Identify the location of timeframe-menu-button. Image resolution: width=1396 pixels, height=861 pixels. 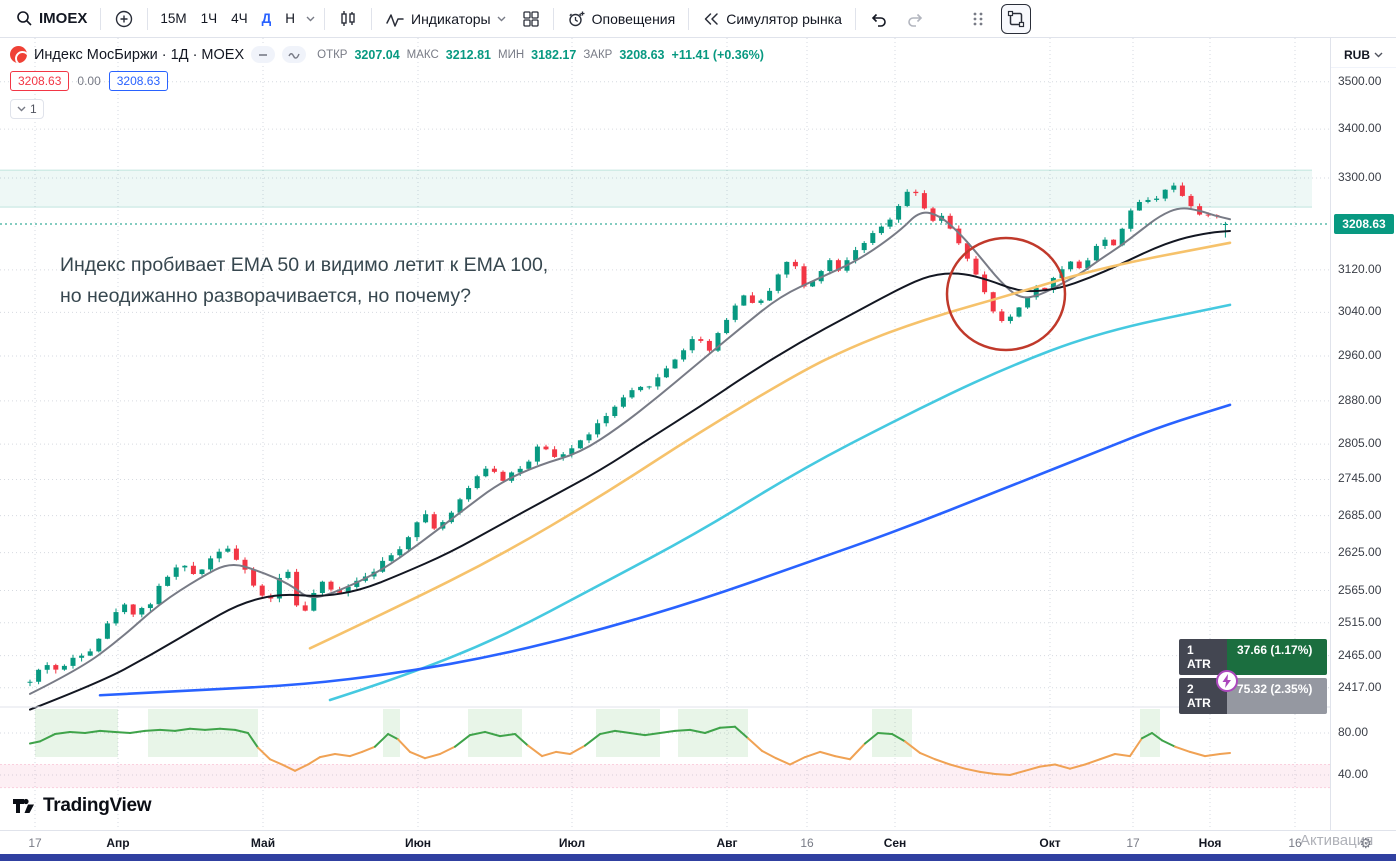
(310, 19).